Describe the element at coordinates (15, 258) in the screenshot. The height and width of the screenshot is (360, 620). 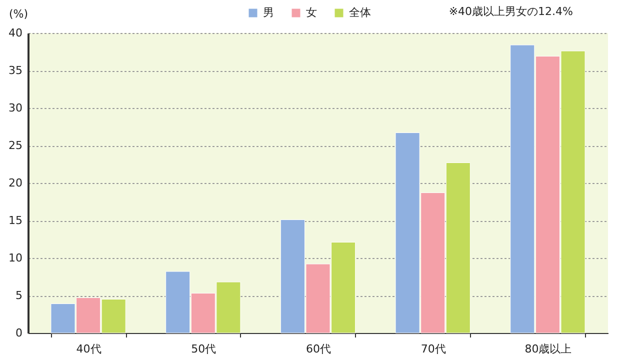
I see `y-tick-label: 10` at that location.